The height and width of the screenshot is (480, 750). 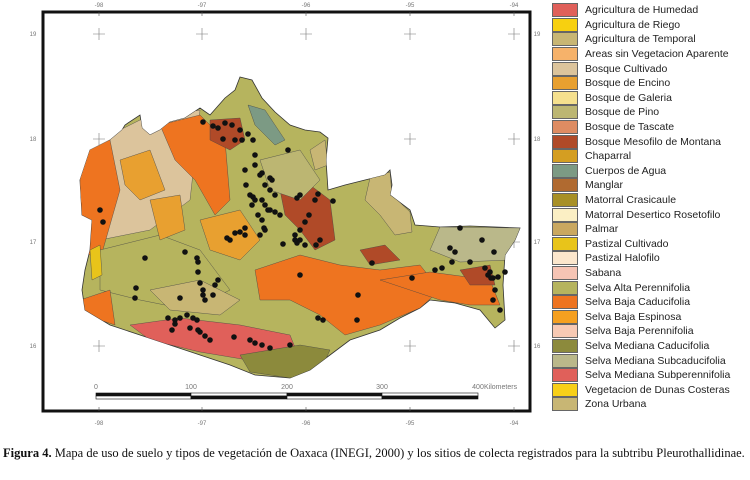 I want to click on legend-label: Agricultura de Temporal, so click(x=640, y=39).